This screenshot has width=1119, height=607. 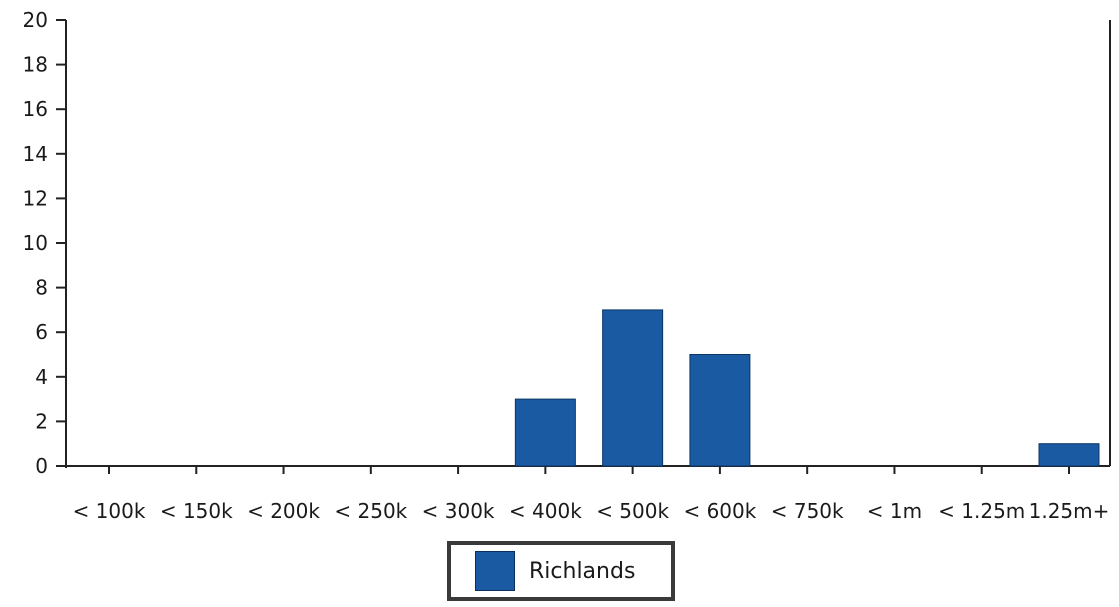 What do you see at coordinates (807, 388) in the screenshot?
I see `bars` at bounding box center [807, 388].